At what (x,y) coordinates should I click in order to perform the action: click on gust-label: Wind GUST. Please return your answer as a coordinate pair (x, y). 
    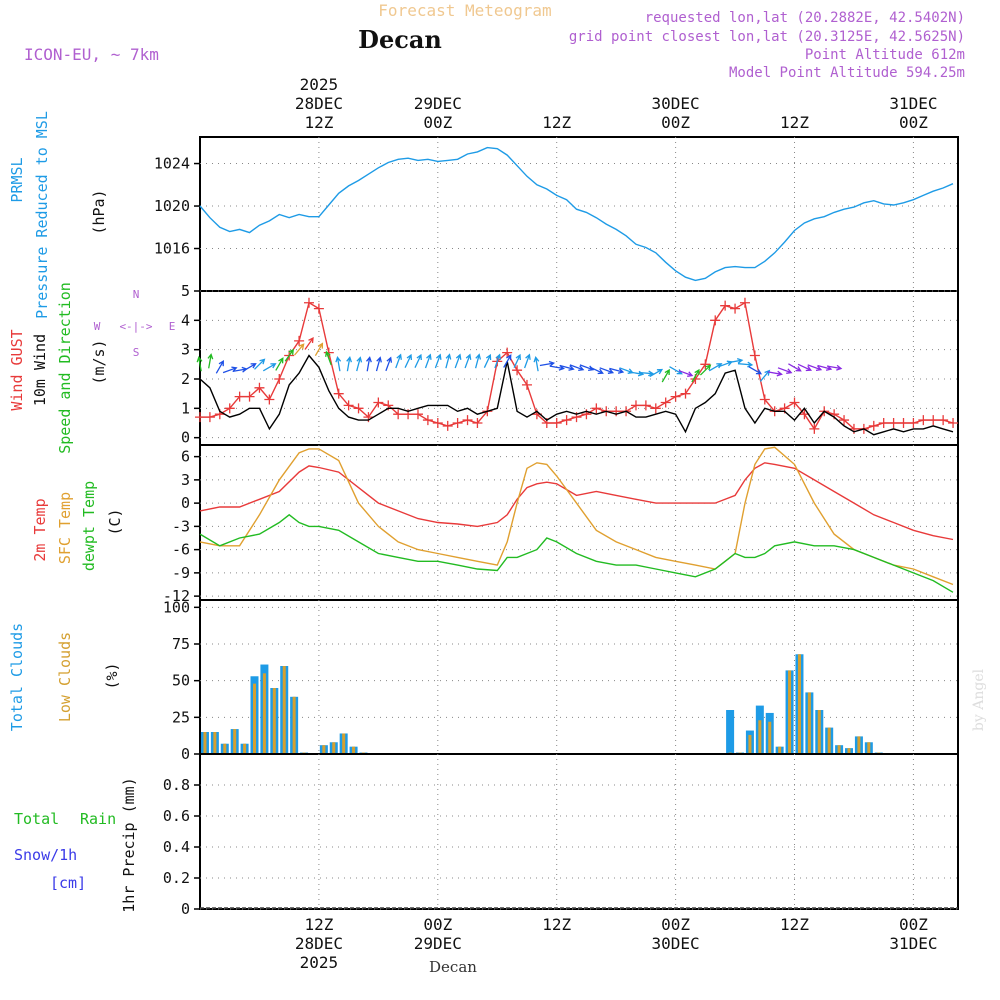
    Looking at the image, I should click on (17, 369).